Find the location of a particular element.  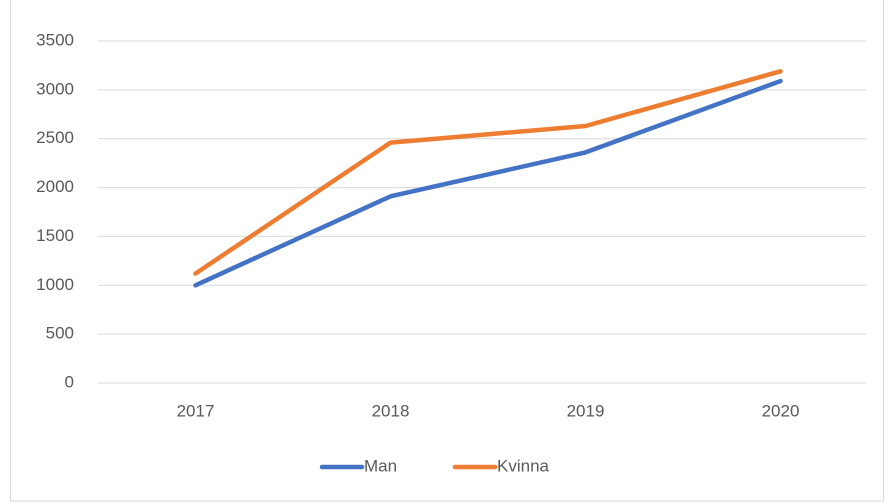

y-tick-label: 1500 is located at coordinates (55, 235).